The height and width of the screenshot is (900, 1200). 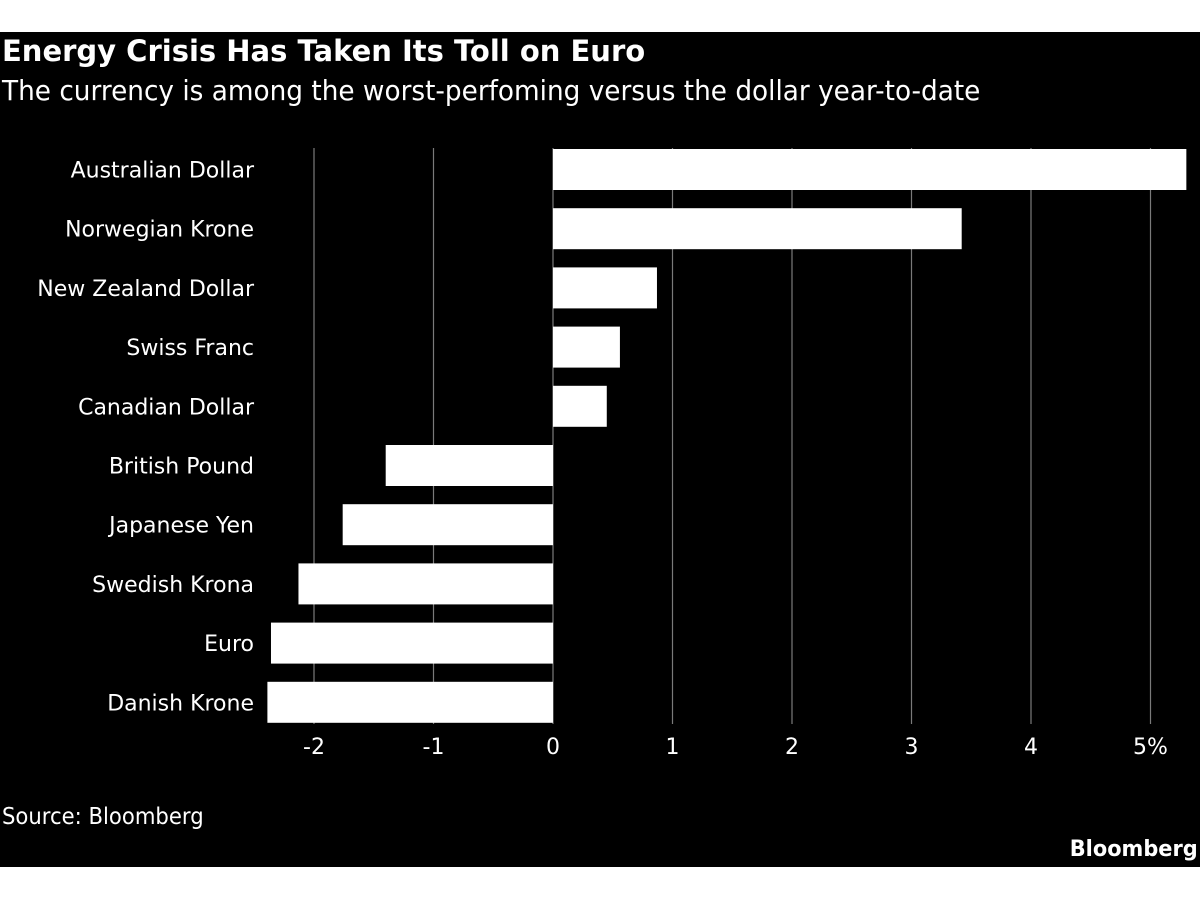 I want to click on bar-australian-dollar, so click(x=870, y=169).